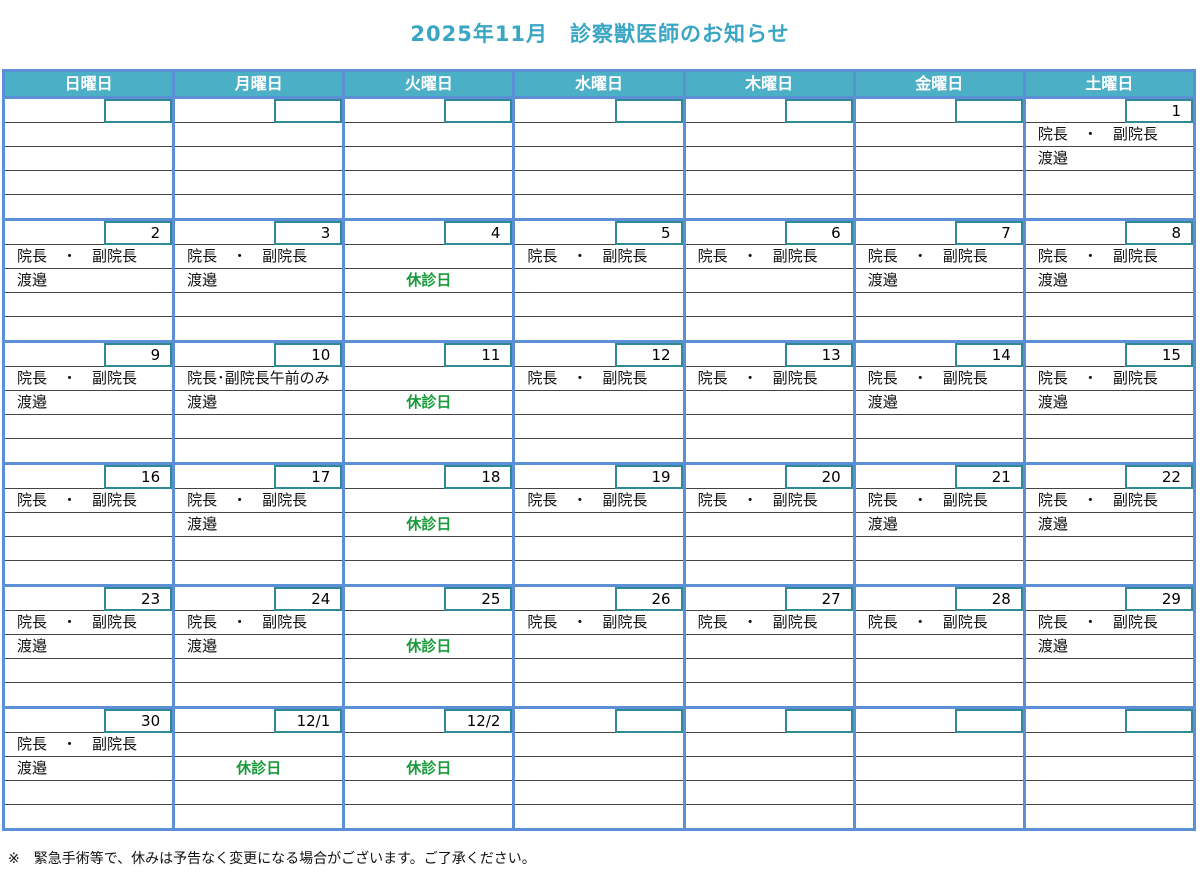 The image size is (1200, 885). Describe the element at coordinates (1158, 355) in the screenshot. I see `date-number: 15` at that location.